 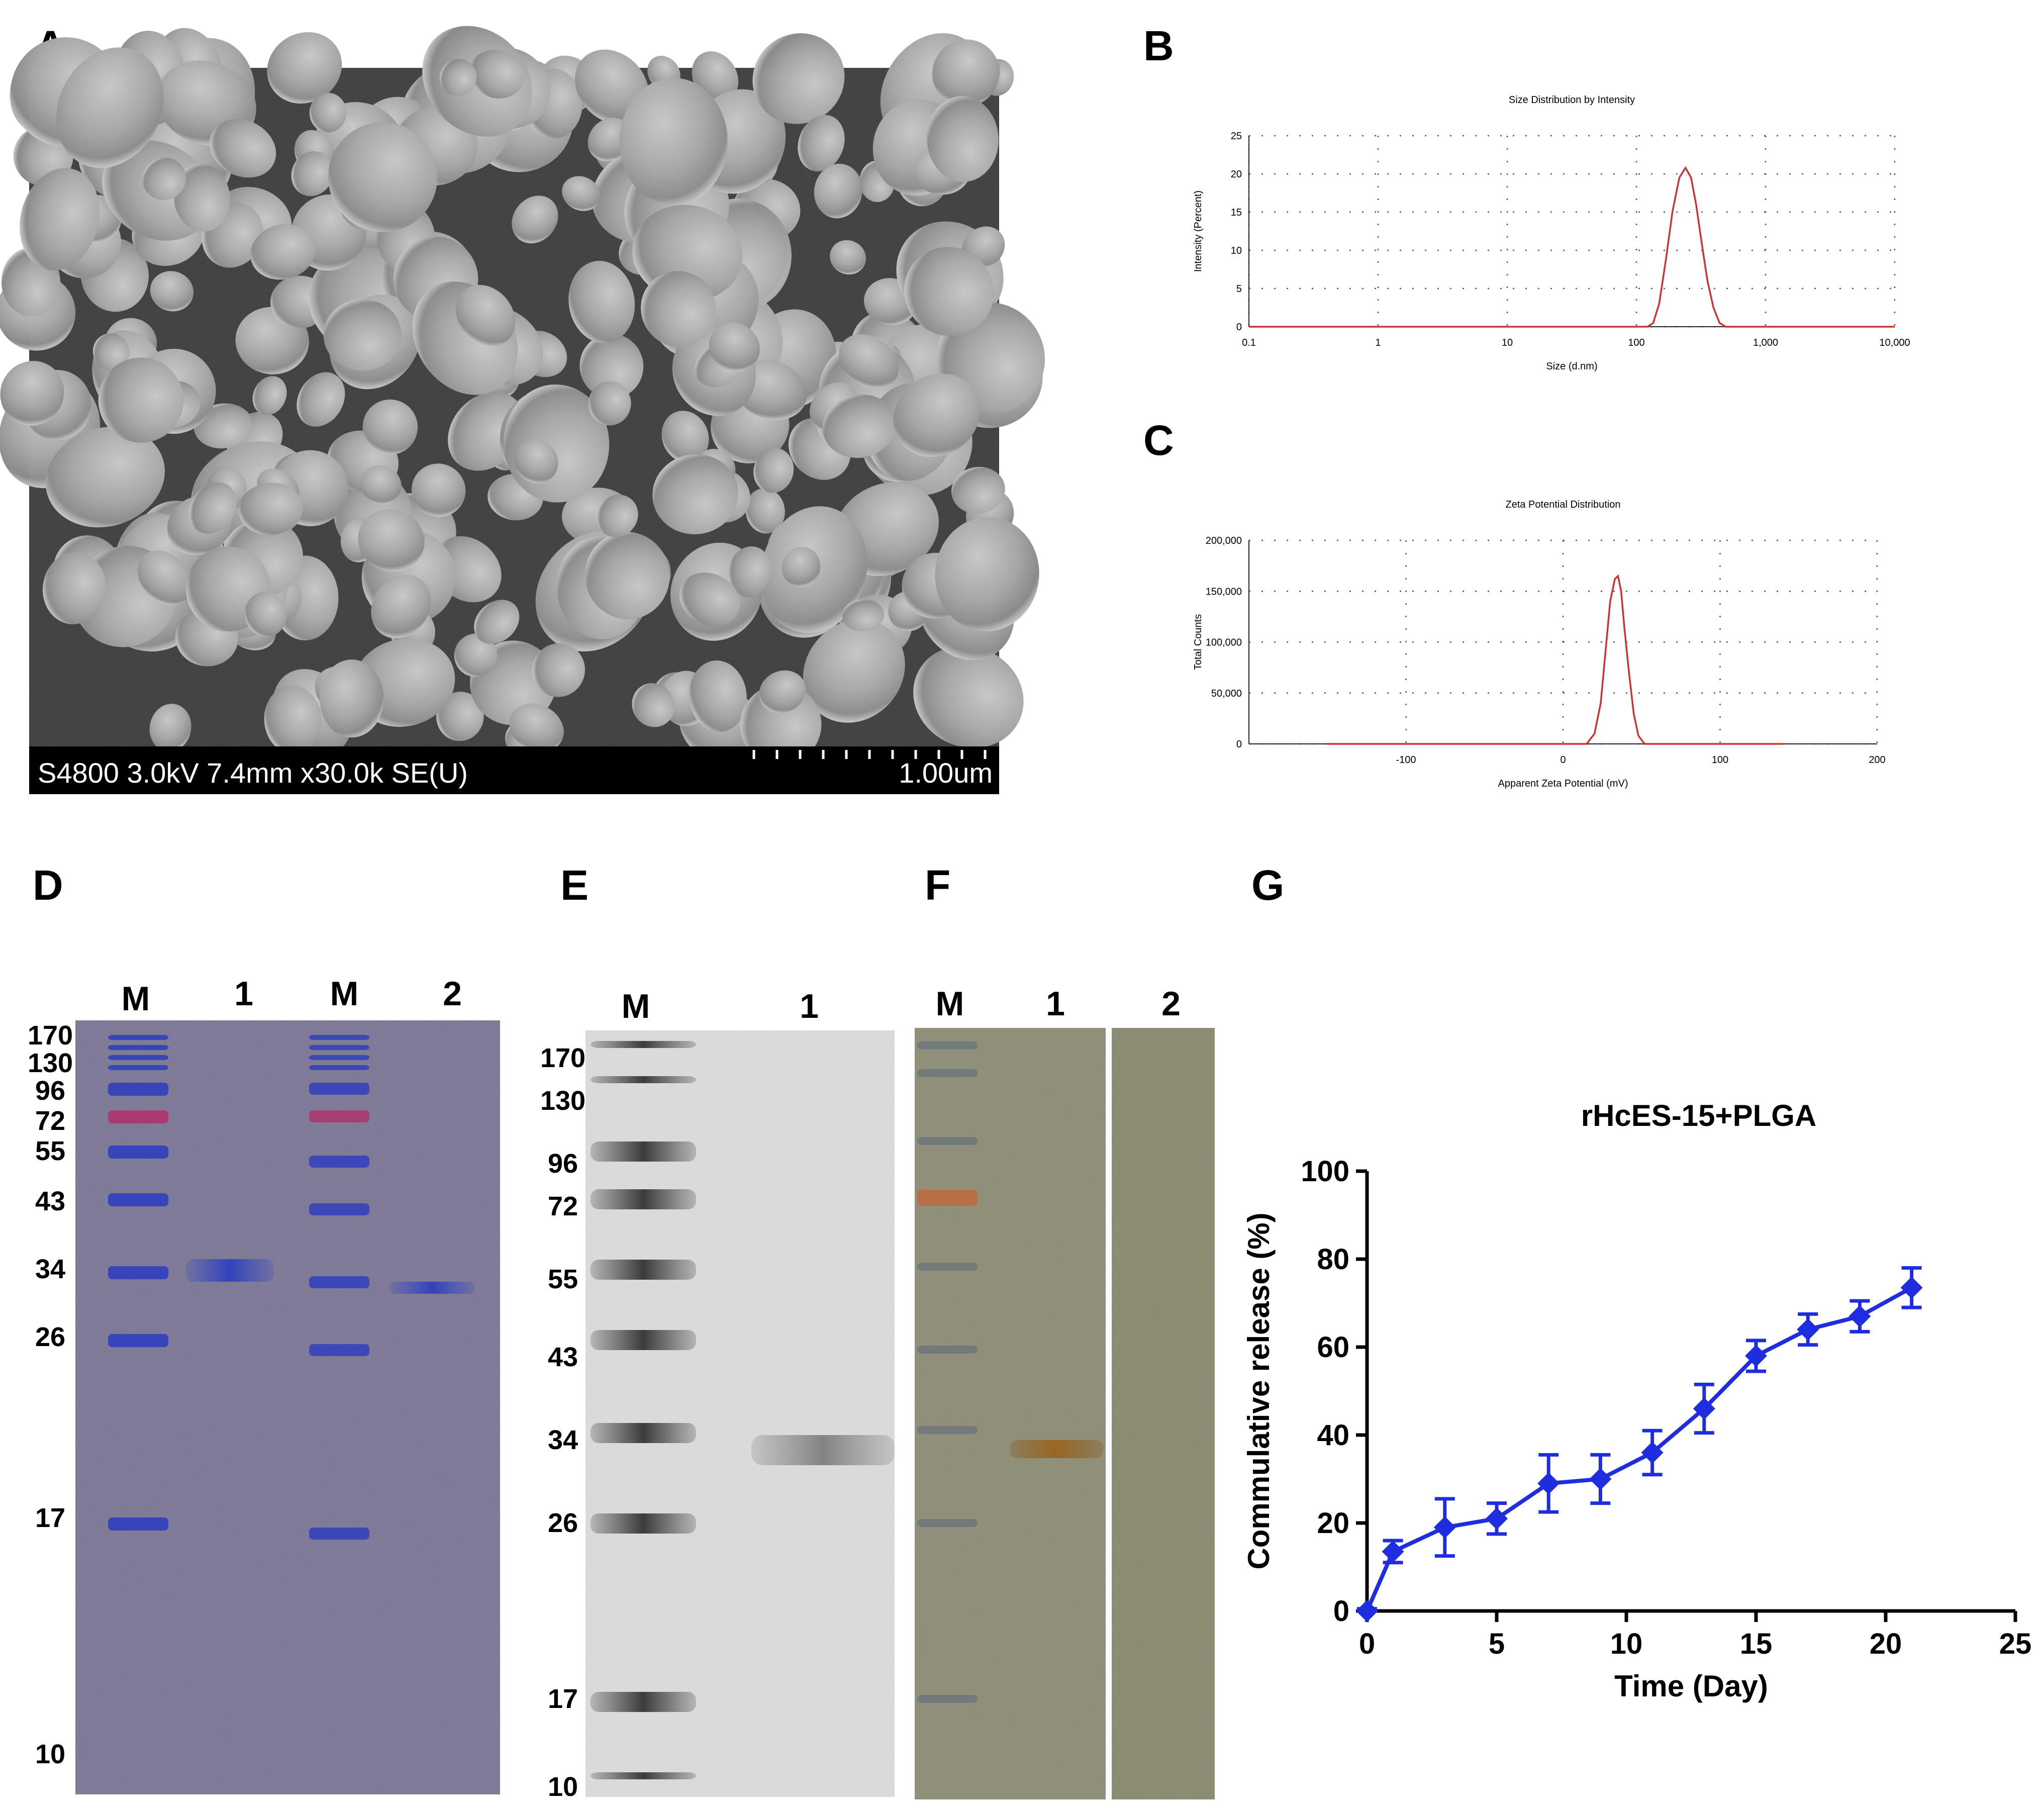 I want to click on gel-d-lane-label-m1: M, so click(x=136, y=999).